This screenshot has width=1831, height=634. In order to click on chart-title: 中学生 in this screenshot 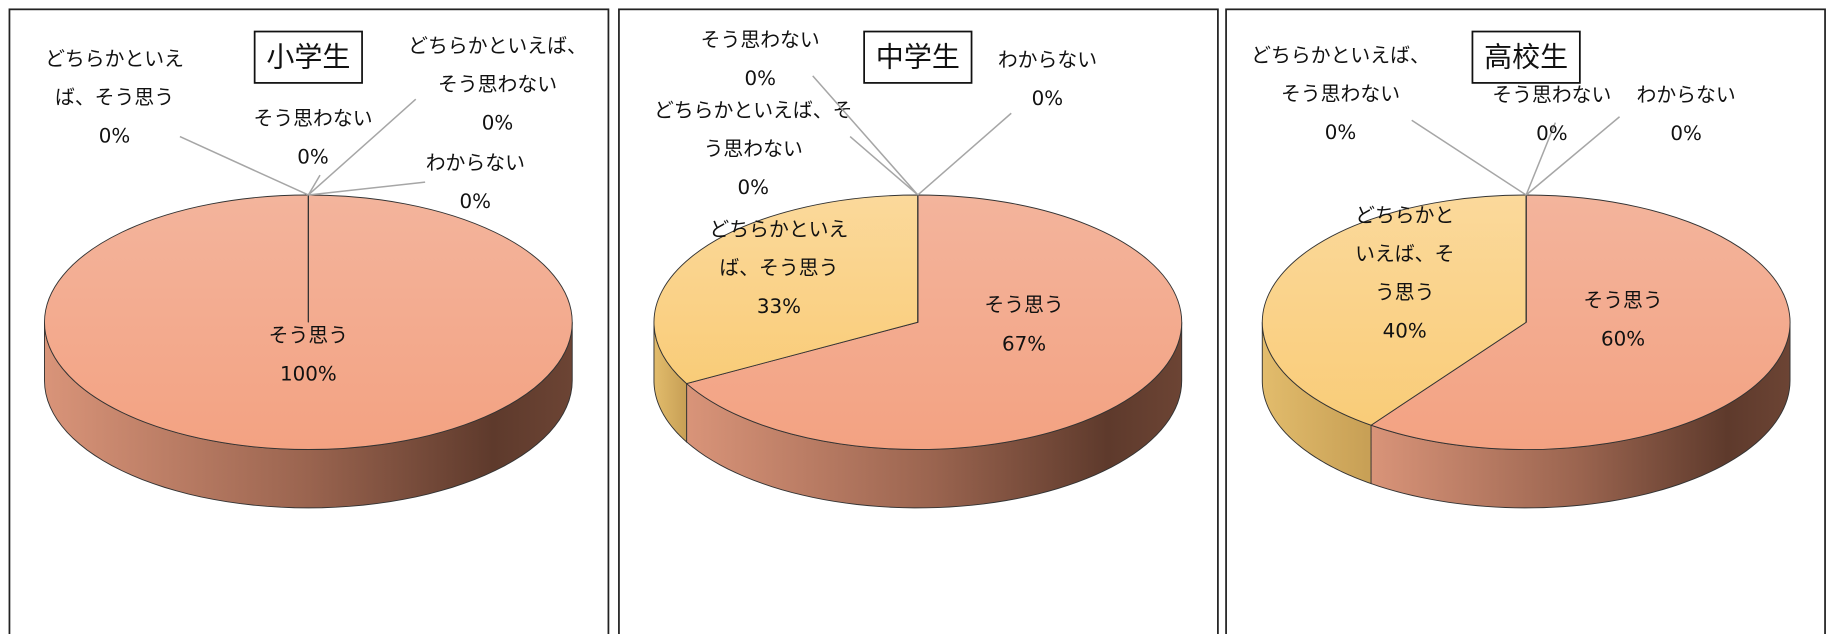, I will do `click(918, 56)`.